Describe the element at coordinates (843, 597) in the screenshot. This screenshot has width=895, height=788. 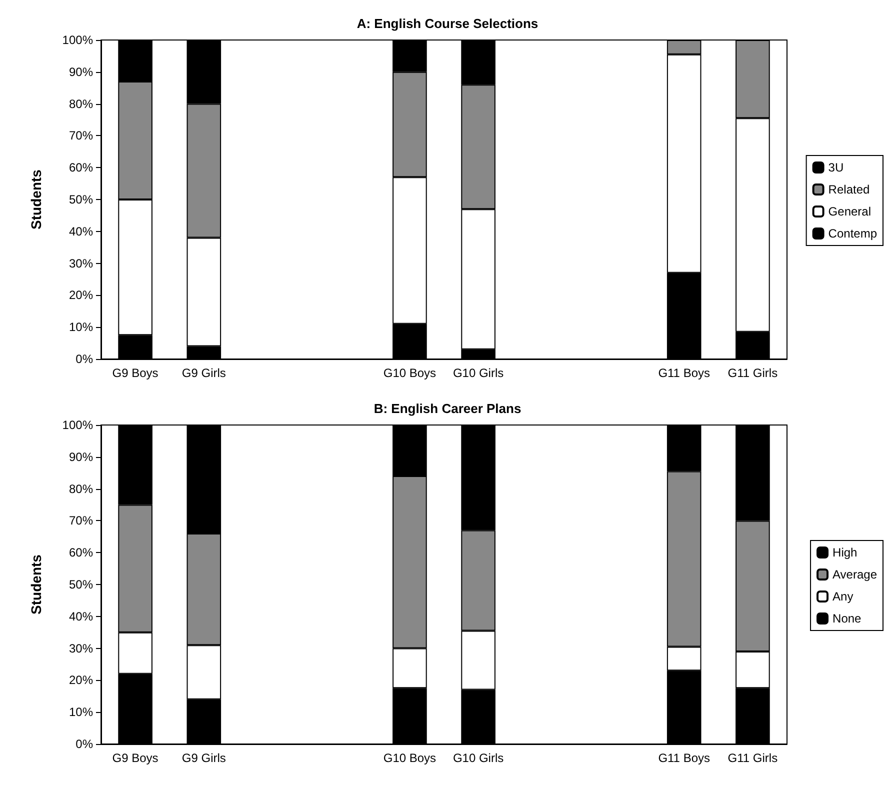
I see `legend-label: Any` at that location.